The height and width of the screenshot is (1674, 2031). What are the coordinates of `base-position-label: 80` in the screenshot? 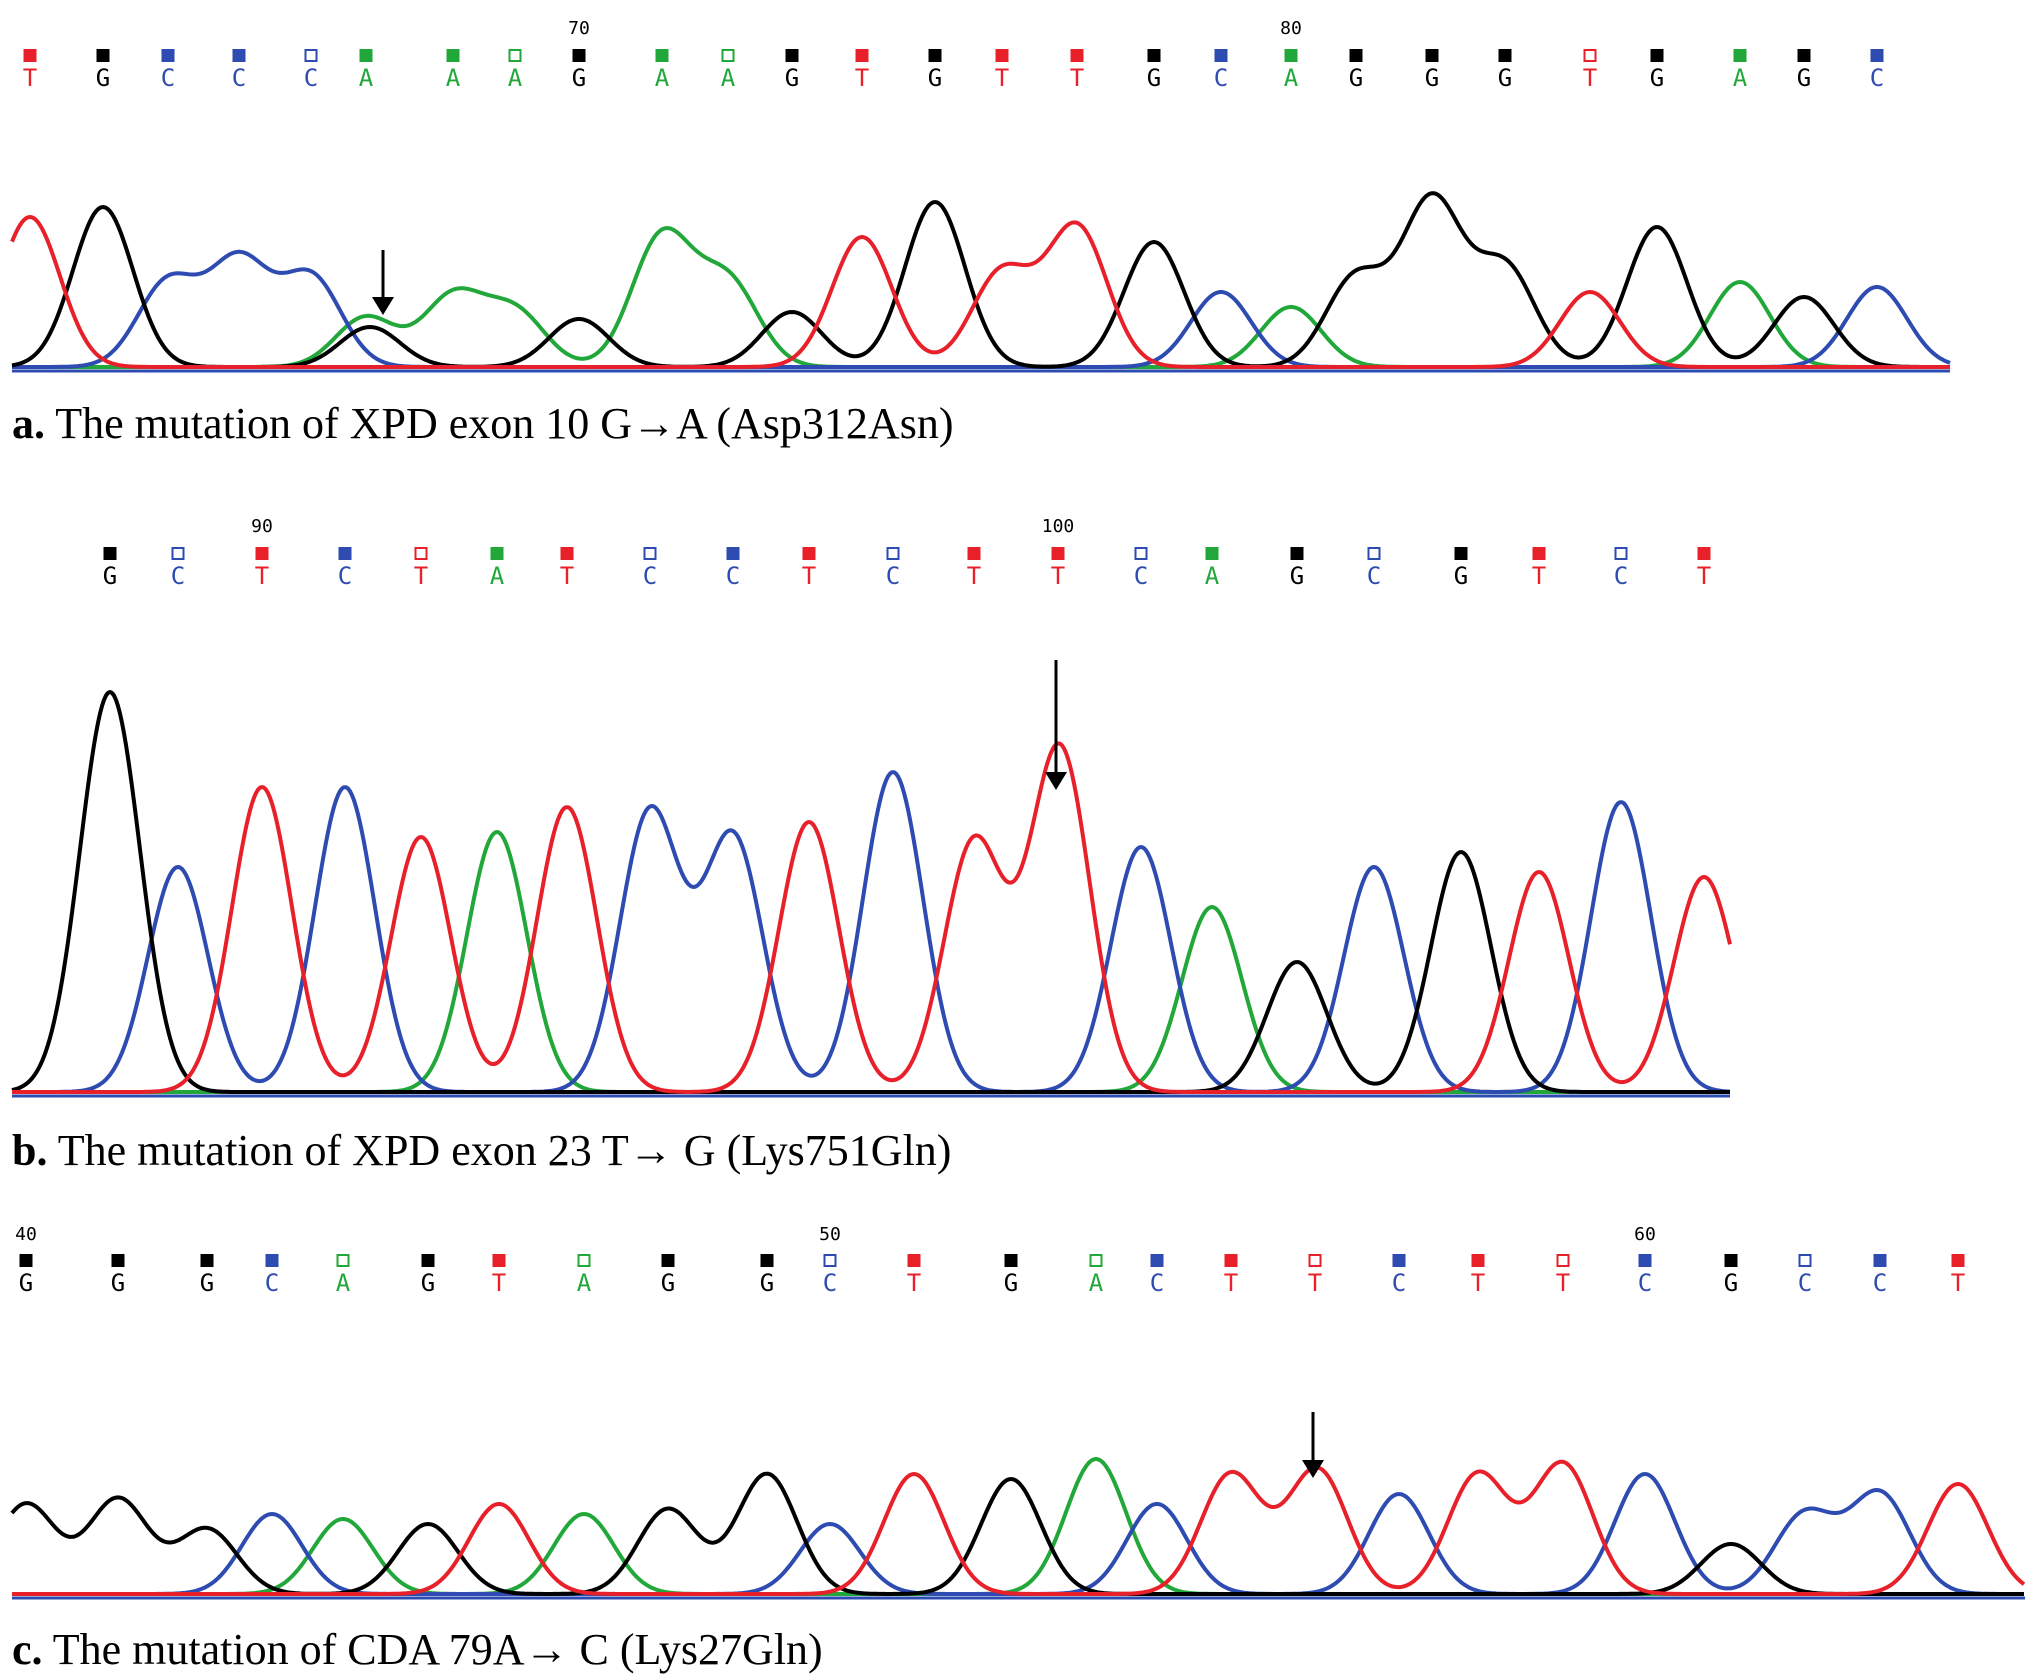 It's located at (1291, 28).